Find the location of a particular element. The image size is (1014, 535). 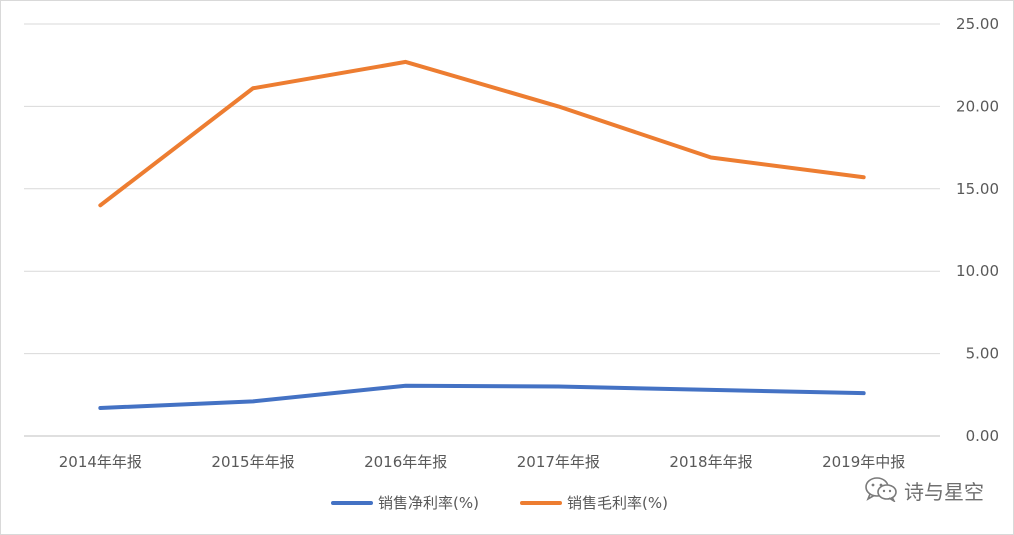

legend-label: 销售净利率(%) is located at coordinates (428, 503).